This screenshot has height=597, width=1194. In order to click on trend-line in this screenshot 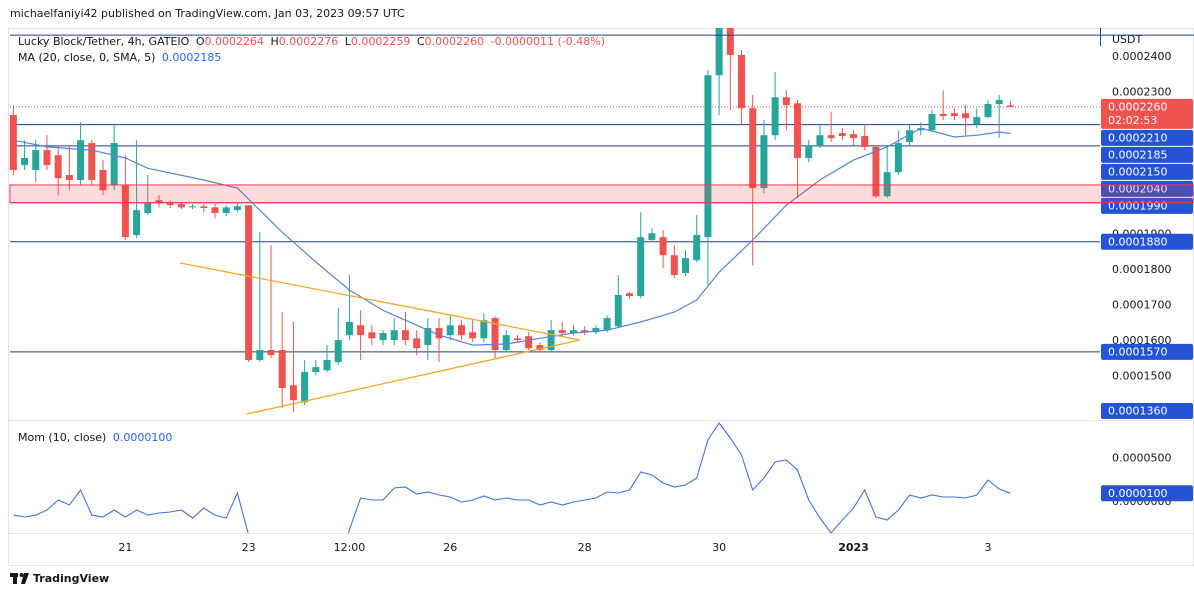, I will do `click(413, 377)`.